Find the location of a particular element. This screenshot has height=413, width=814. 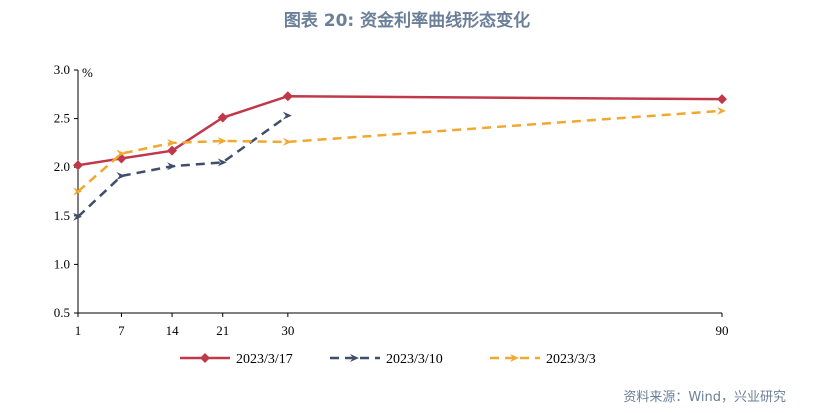

x-tick-label: 21 is located at coordinates (222, 330).